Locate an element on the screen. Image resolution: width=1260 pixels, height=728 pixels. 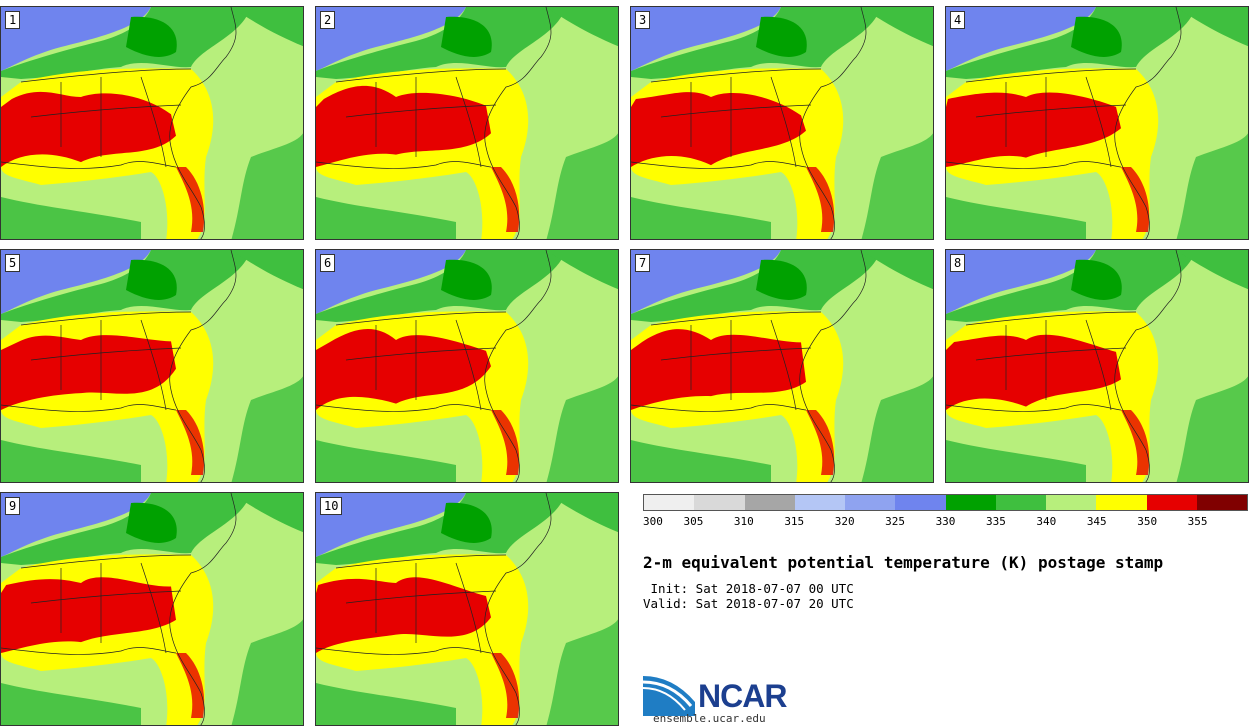
ensemble-member-panel: 5 is located at coordinates (152, 366).